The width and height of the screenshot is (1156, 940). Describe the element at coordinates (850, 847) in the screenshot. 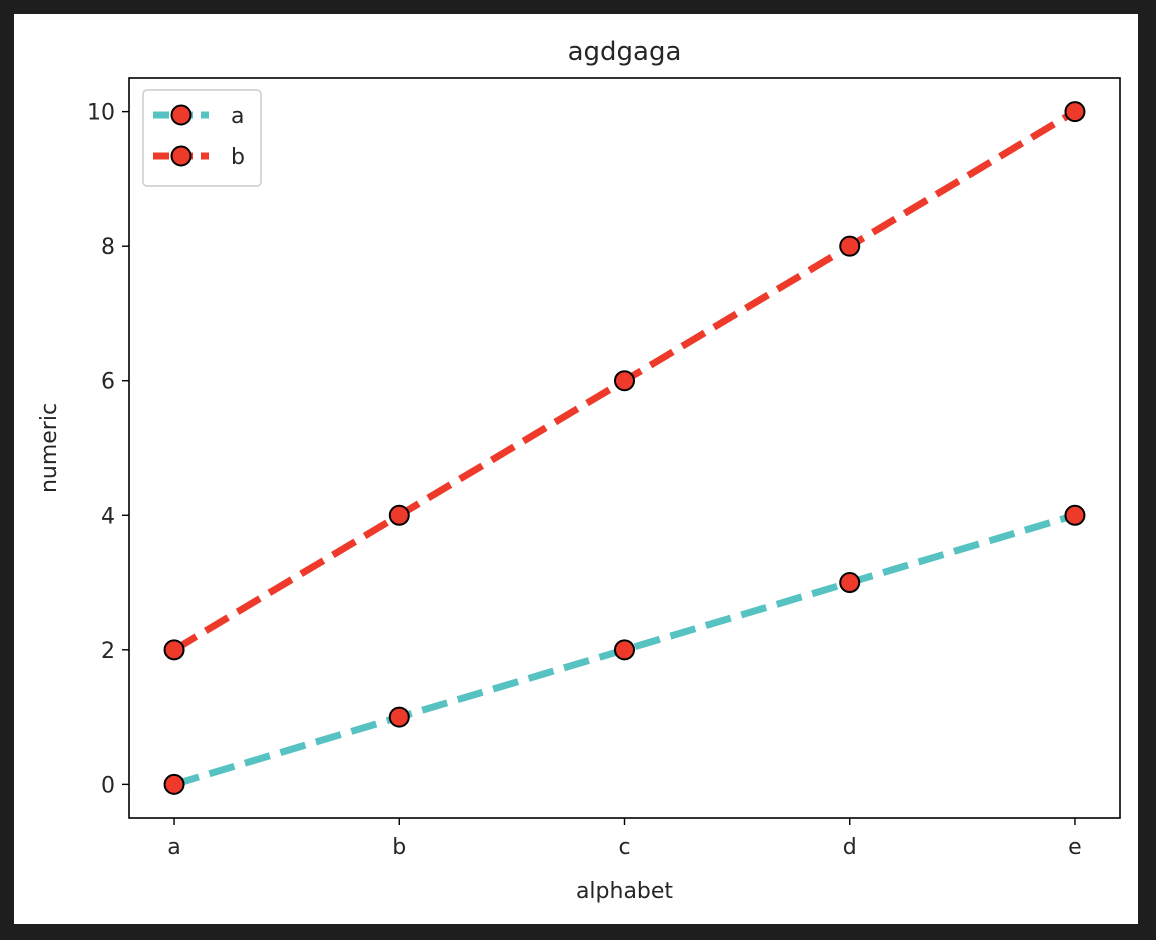

I see `x-tick-label: d` at that location.